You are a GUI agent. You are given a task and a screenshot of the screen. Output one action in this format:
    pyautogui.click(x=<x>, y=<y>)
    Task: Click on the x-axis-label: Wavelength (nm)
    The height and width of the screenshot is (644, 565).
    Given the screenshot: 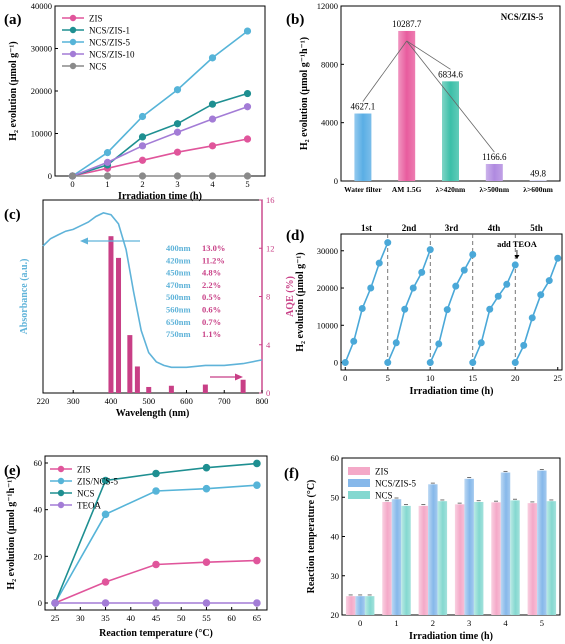 What is the action you would take?
    pyautogui.click(x=153, y=413)
    